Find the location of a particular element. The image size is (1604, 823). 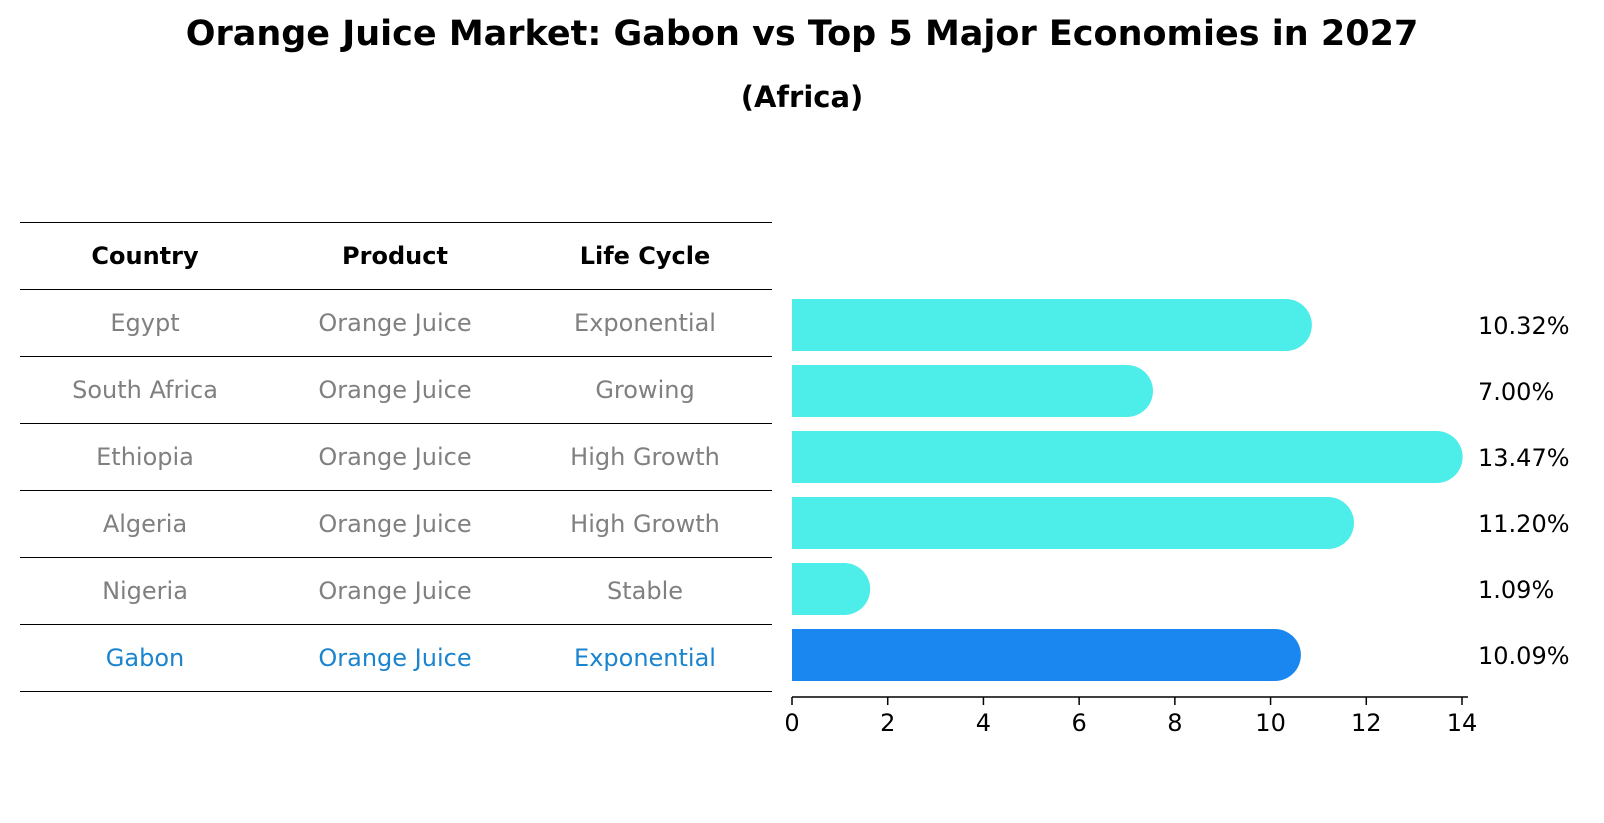

table-row: South Africa Orange Juice Growing is located at coordinates (396, 389).